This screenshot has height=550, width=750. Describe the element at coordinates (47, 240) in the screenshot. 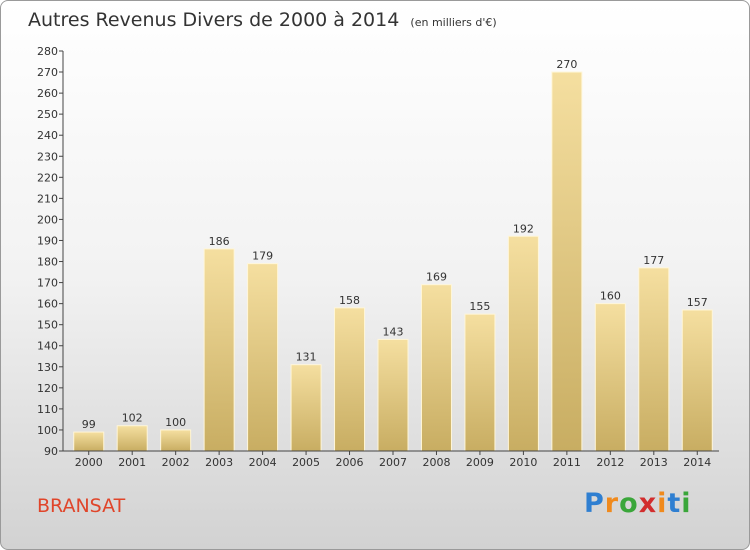

I see `y-tick-label: 190` at that location.